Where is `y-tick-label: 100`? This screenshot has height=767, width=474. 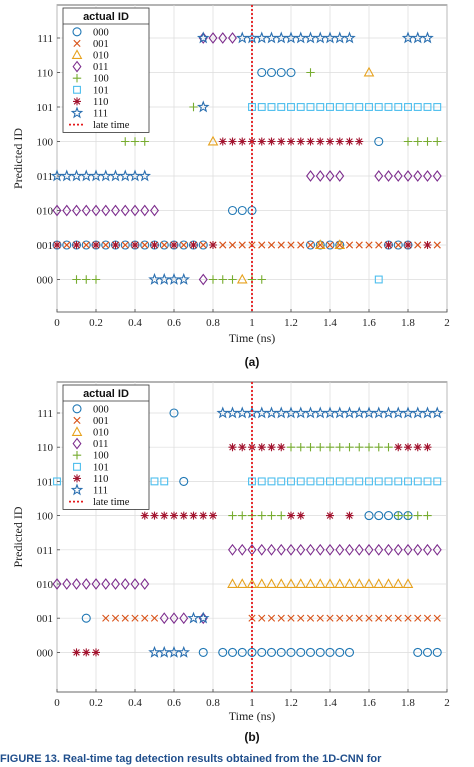 y-tick-label: 100 is located at coordinates (45, 517).